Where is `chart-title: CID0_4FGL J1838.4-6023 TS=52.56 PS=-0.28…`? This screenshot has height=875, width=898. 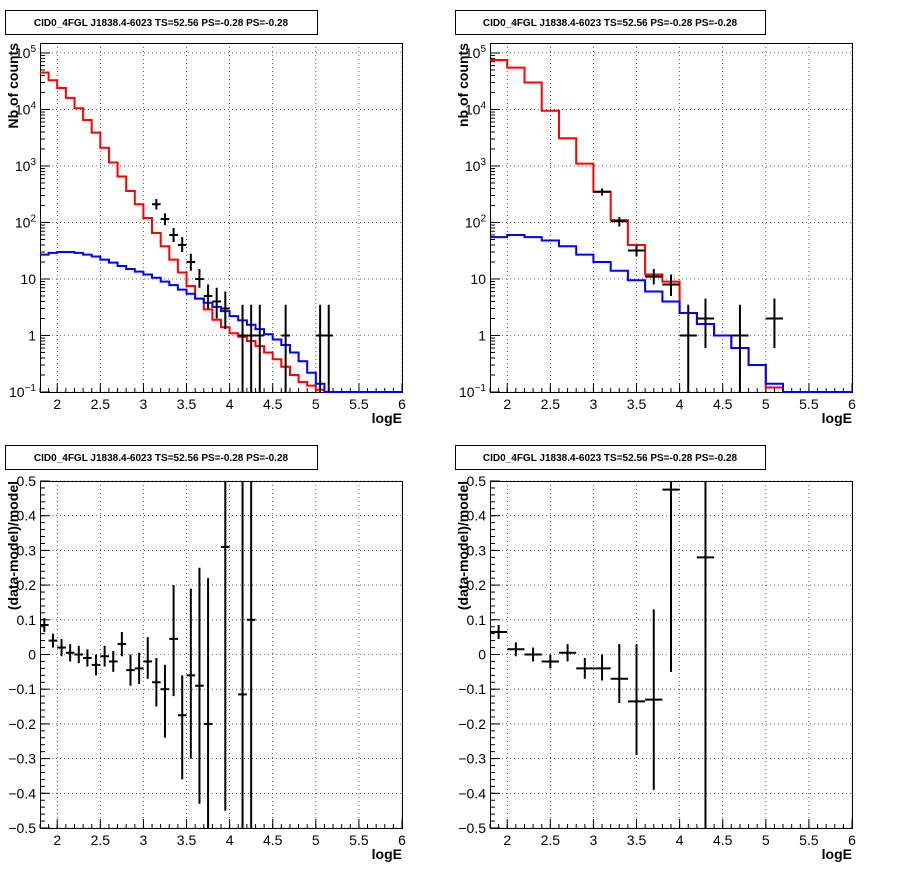 chart-title: CID0_4FGL J1838.4-6023 TS=52.56 PS=-0.28… is located at coordinates (610, 458).